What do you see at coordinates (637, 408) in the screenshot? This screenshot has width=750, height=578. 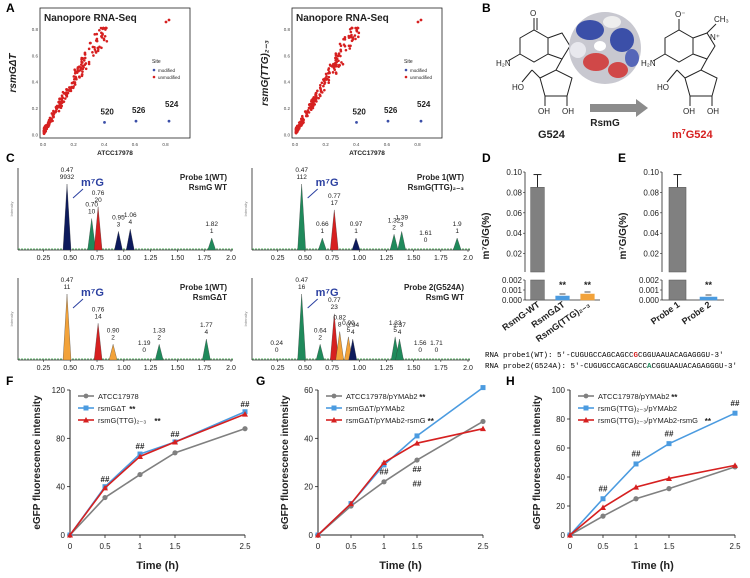 I see `legend-label: rsmG(TTG)₂₋₃/pYMAb2` at bounding box center [637, 408].